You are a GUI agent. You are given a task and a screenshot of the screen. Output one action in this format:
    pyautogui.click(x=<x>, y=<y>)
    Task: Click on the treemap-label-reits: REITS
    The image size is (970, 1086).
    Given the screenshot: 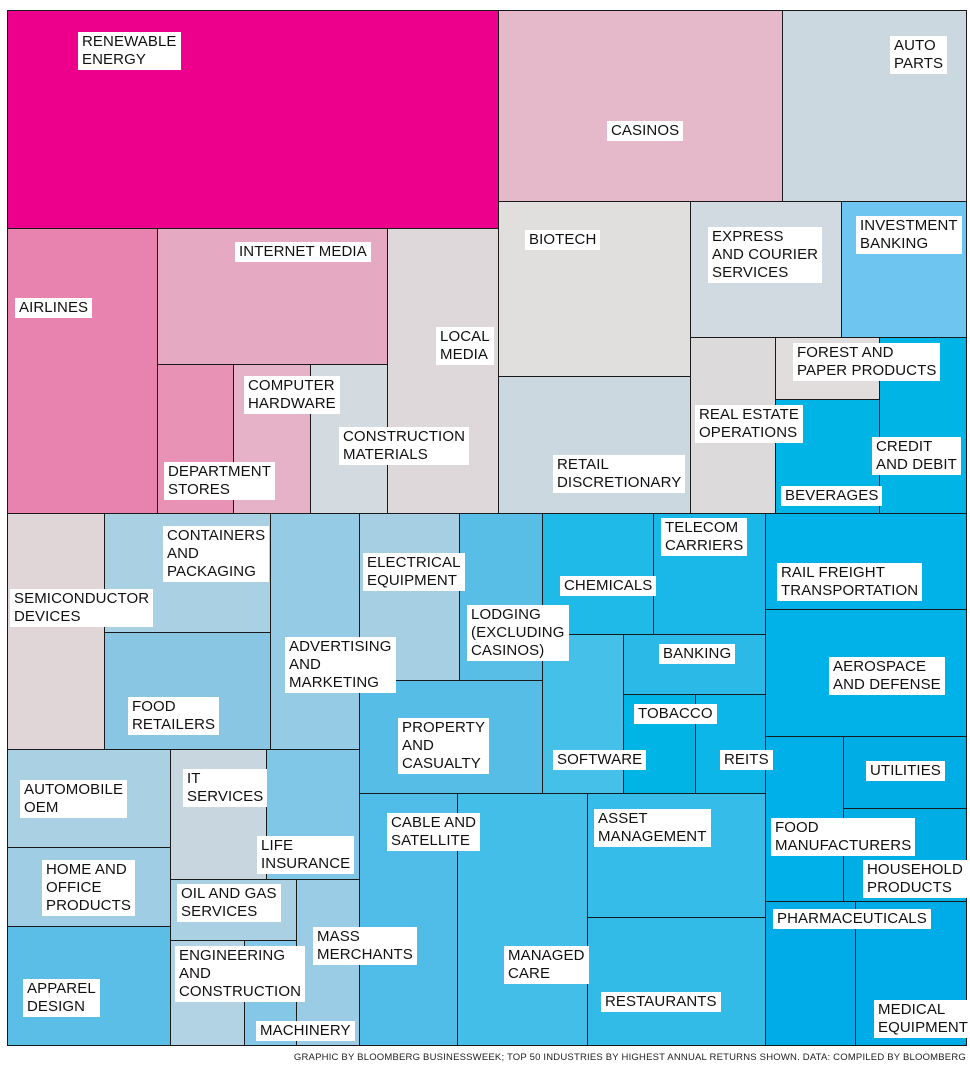 What is the action you would take?
    pyautogui.click(x=746, y=760)
    